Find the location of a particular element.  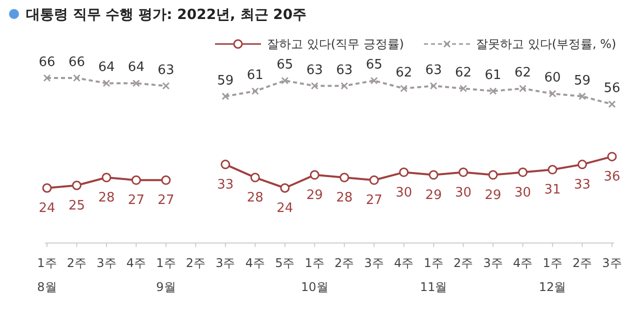

x-tick-label: 1주 9월 is located at coordinates (166, 275).